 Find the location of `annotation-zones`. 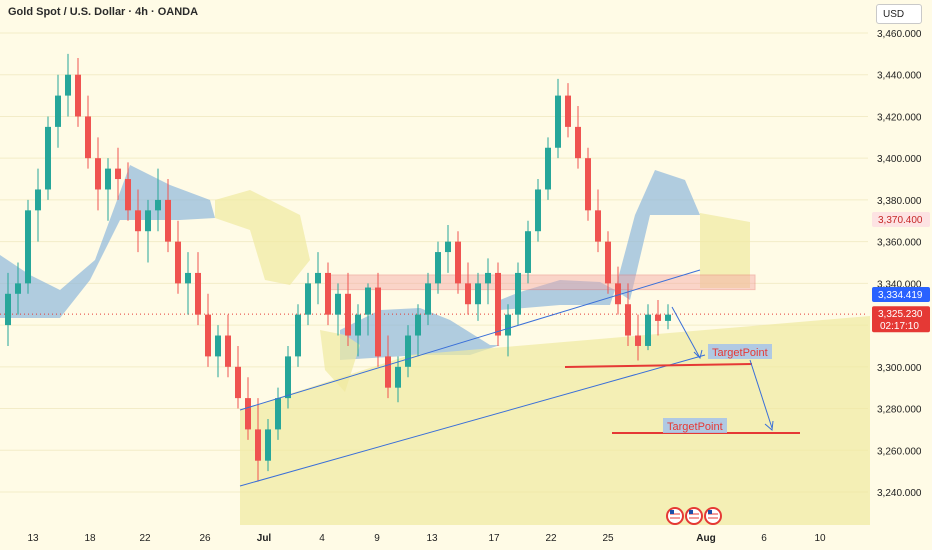

annotation-zones is located at coordinates (434, 294).